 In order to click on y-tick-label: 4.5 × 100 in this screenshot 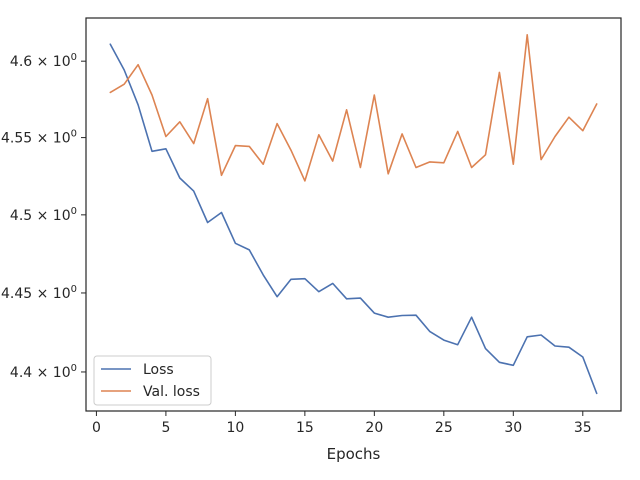, I will do `click(43, 215)`.